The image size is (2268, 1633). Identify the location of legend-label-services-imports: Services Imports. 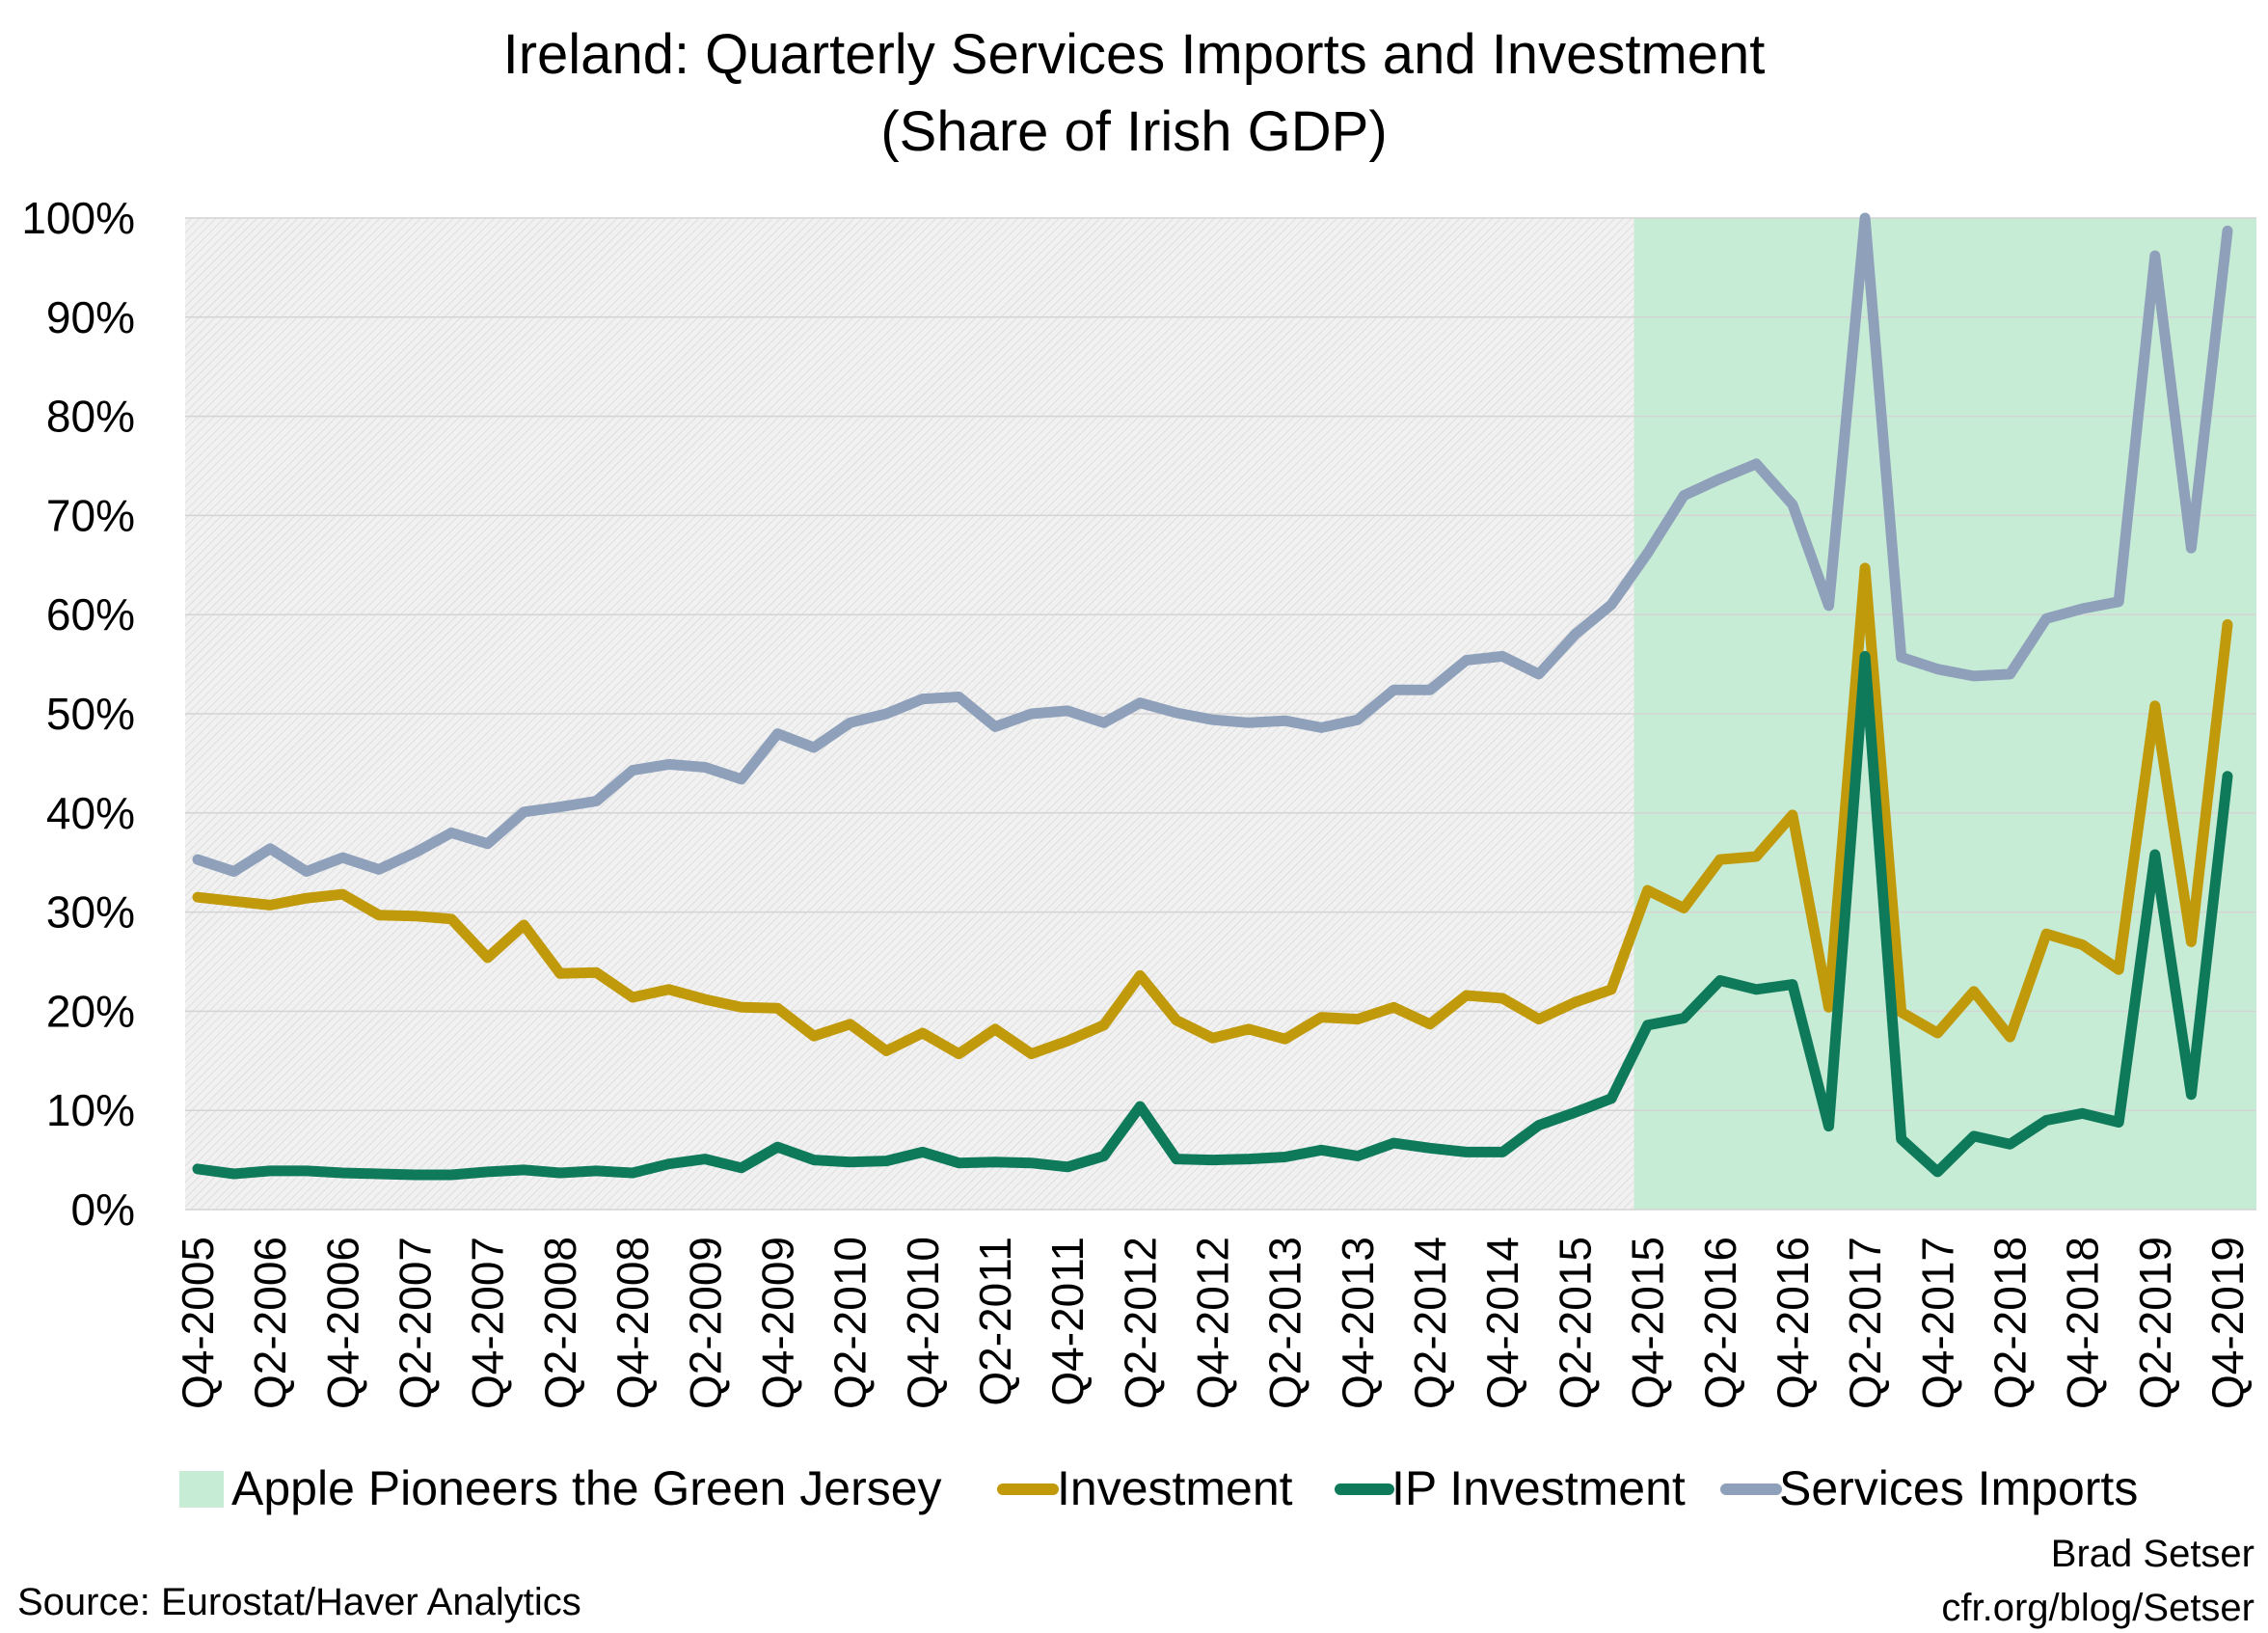
(1958, 1488).